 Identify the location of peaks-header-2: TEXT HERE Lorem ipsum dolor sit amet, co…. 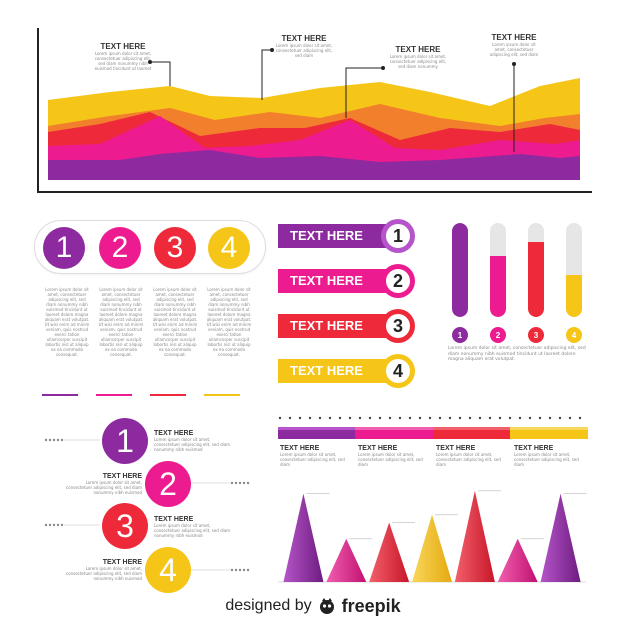
(393, 456).